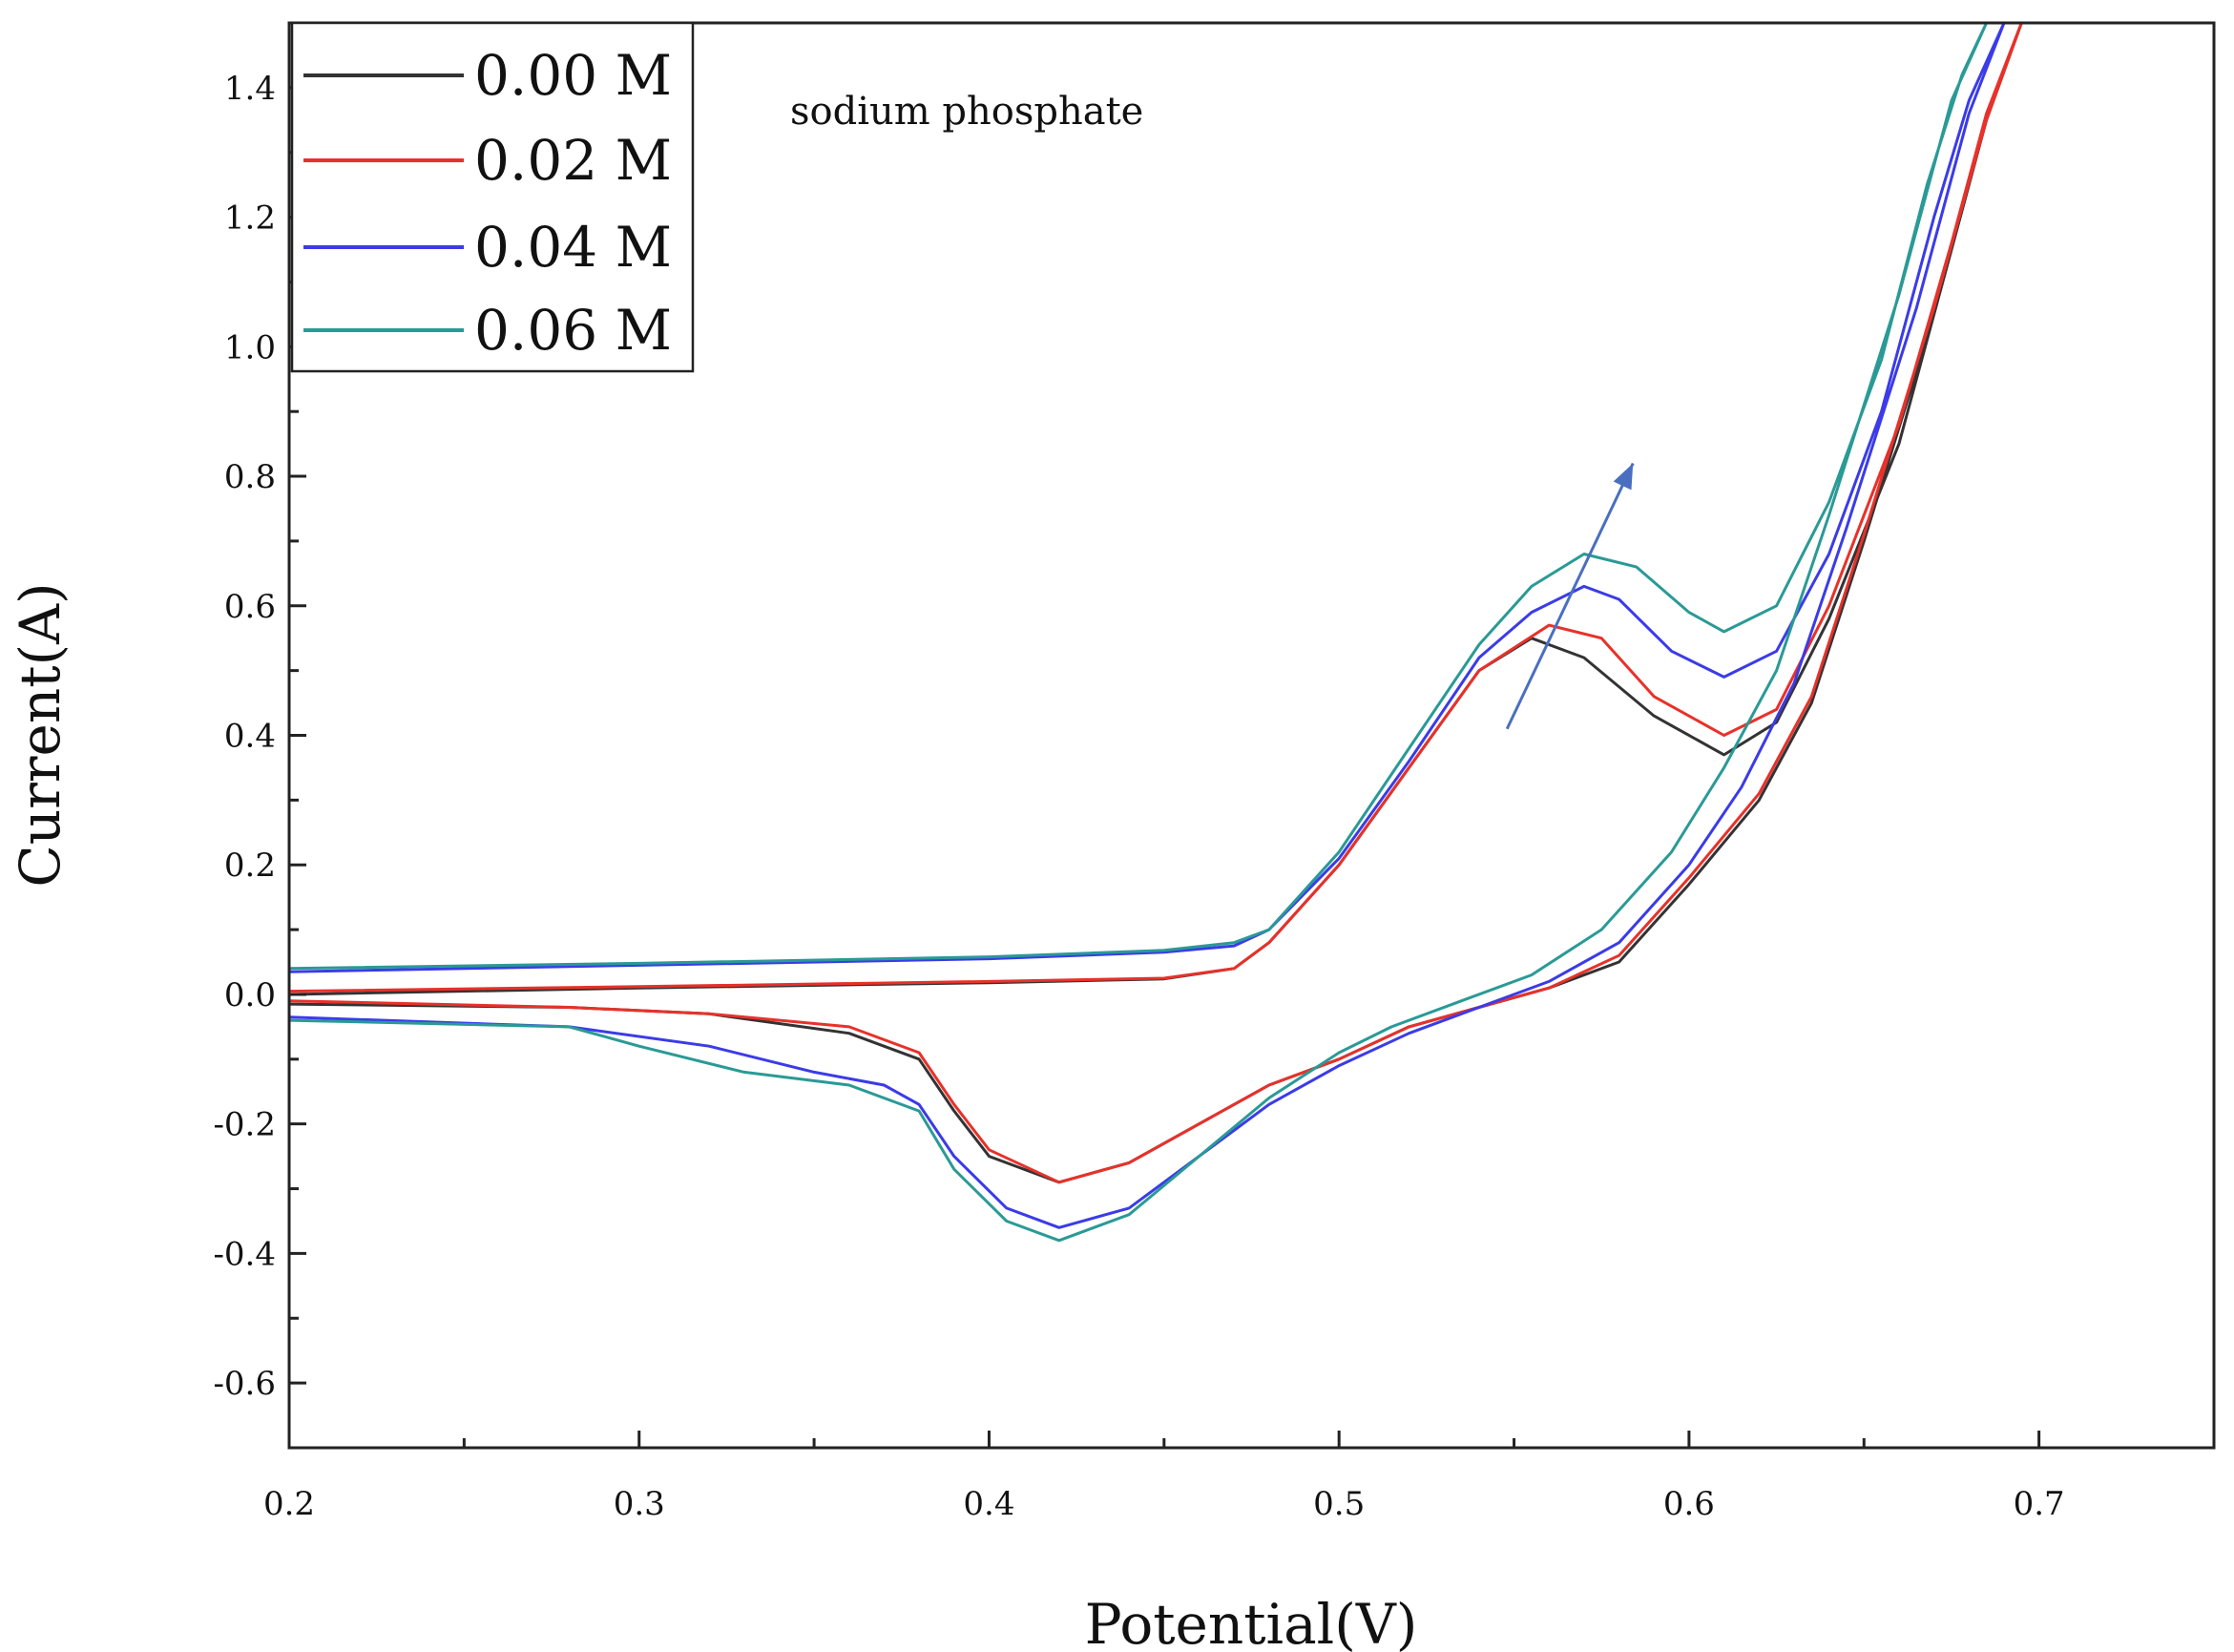 Image resolution: width=2234 pixels, height=1652 pixels. I want to click on legend-label: 0.02 M, so click(573, 160).